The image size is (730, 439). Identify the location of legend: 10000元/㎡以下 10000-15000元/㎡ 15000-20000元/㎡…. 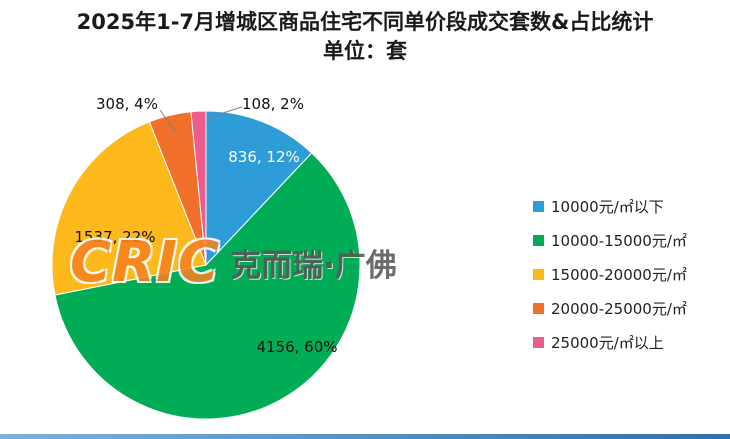
(610, 274).